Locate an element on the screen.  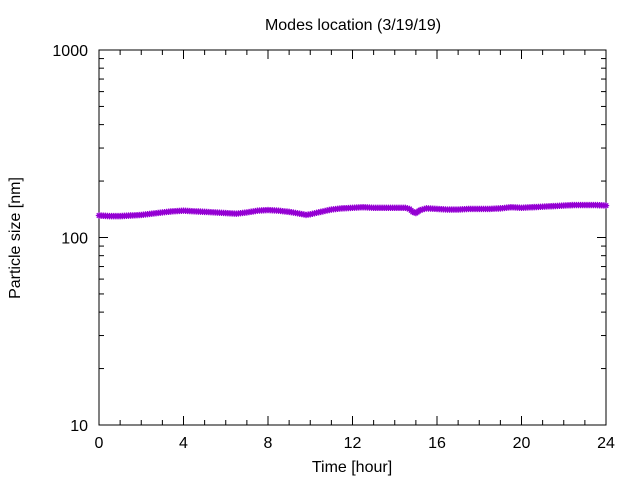
y-axis-label: Particle size [nm] is located at coordinates (15, 238).